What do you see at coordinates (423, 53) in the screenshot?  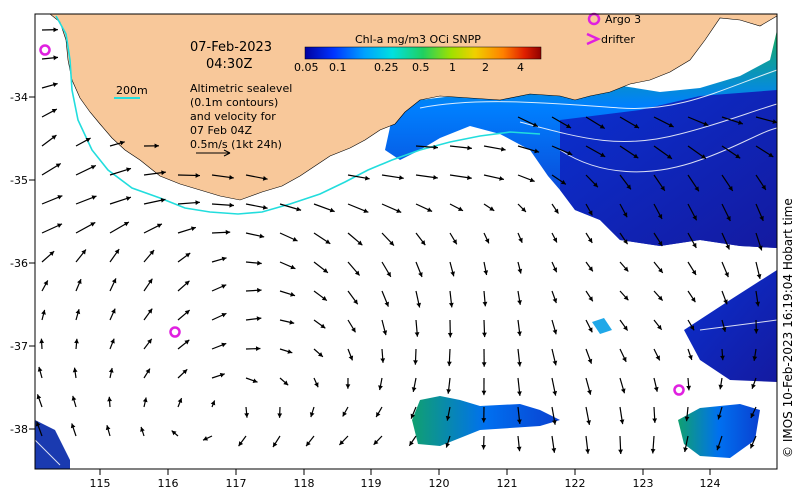 I see `colorbar` at bounding box center [423, 53].